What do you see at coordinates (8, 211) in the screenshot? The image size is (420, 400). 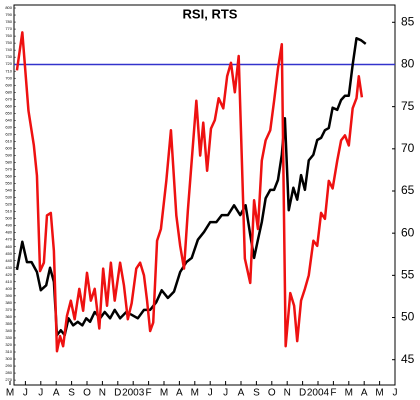 I see `y-tick-label: 510` at bounding box center [8, 211].